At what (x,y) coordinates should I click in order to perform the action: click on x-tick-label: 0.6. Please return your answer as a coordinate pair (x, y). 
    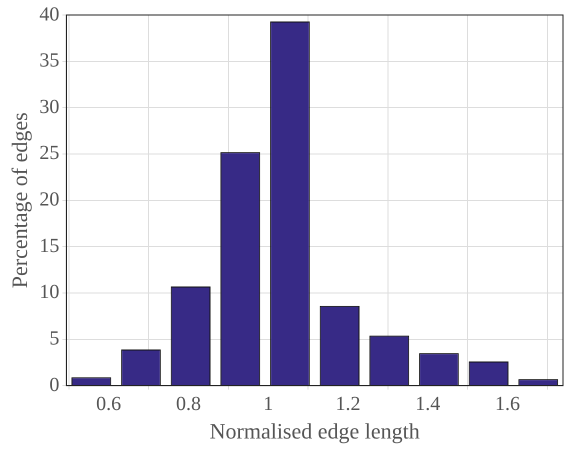
    Looking at the image, I should click on (109, 403).